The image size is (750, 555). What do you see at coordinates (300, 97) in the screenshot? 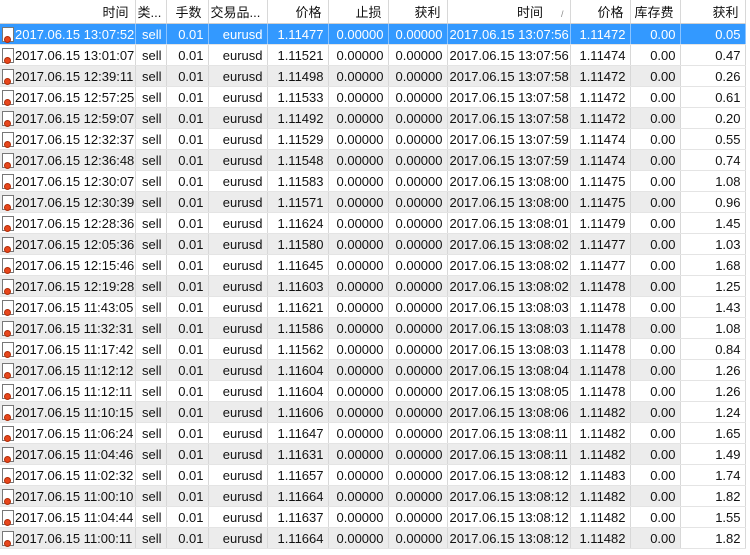
I see `cell-value: 1.11533` at bounding box center [300, 97].